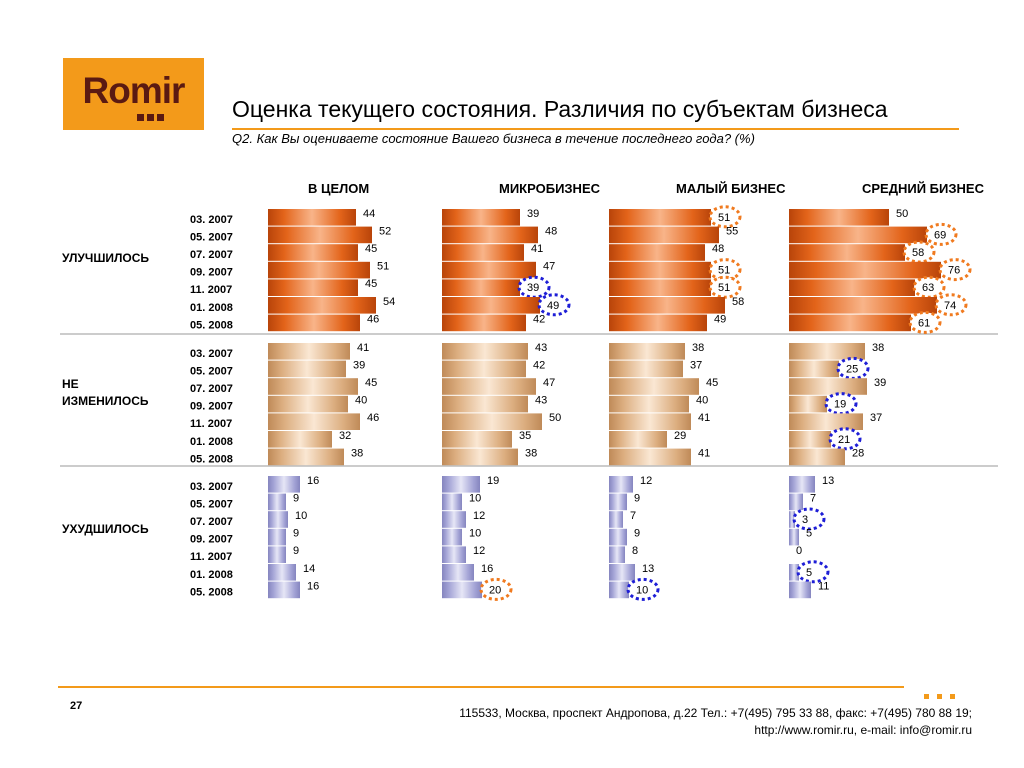  Describe the element at coordinates (642, 590) in the screenshot. I see `bar-value-label: 10` at that location.